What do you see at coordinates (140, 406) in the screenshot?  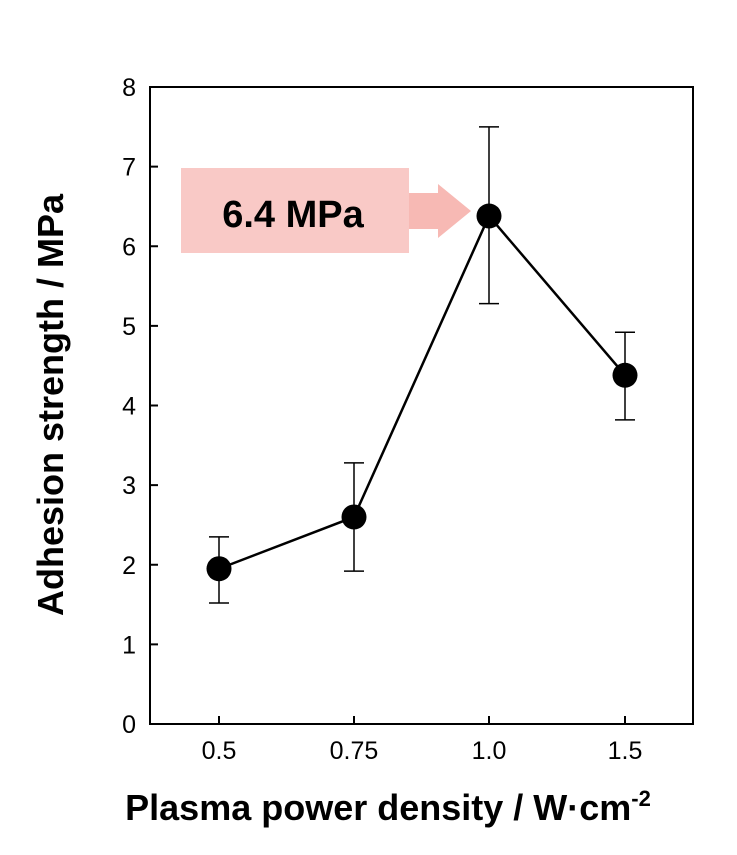 I see `y-axis: 0 1 2 3 4 5 6 7 8` at bounding box center [140, 406].